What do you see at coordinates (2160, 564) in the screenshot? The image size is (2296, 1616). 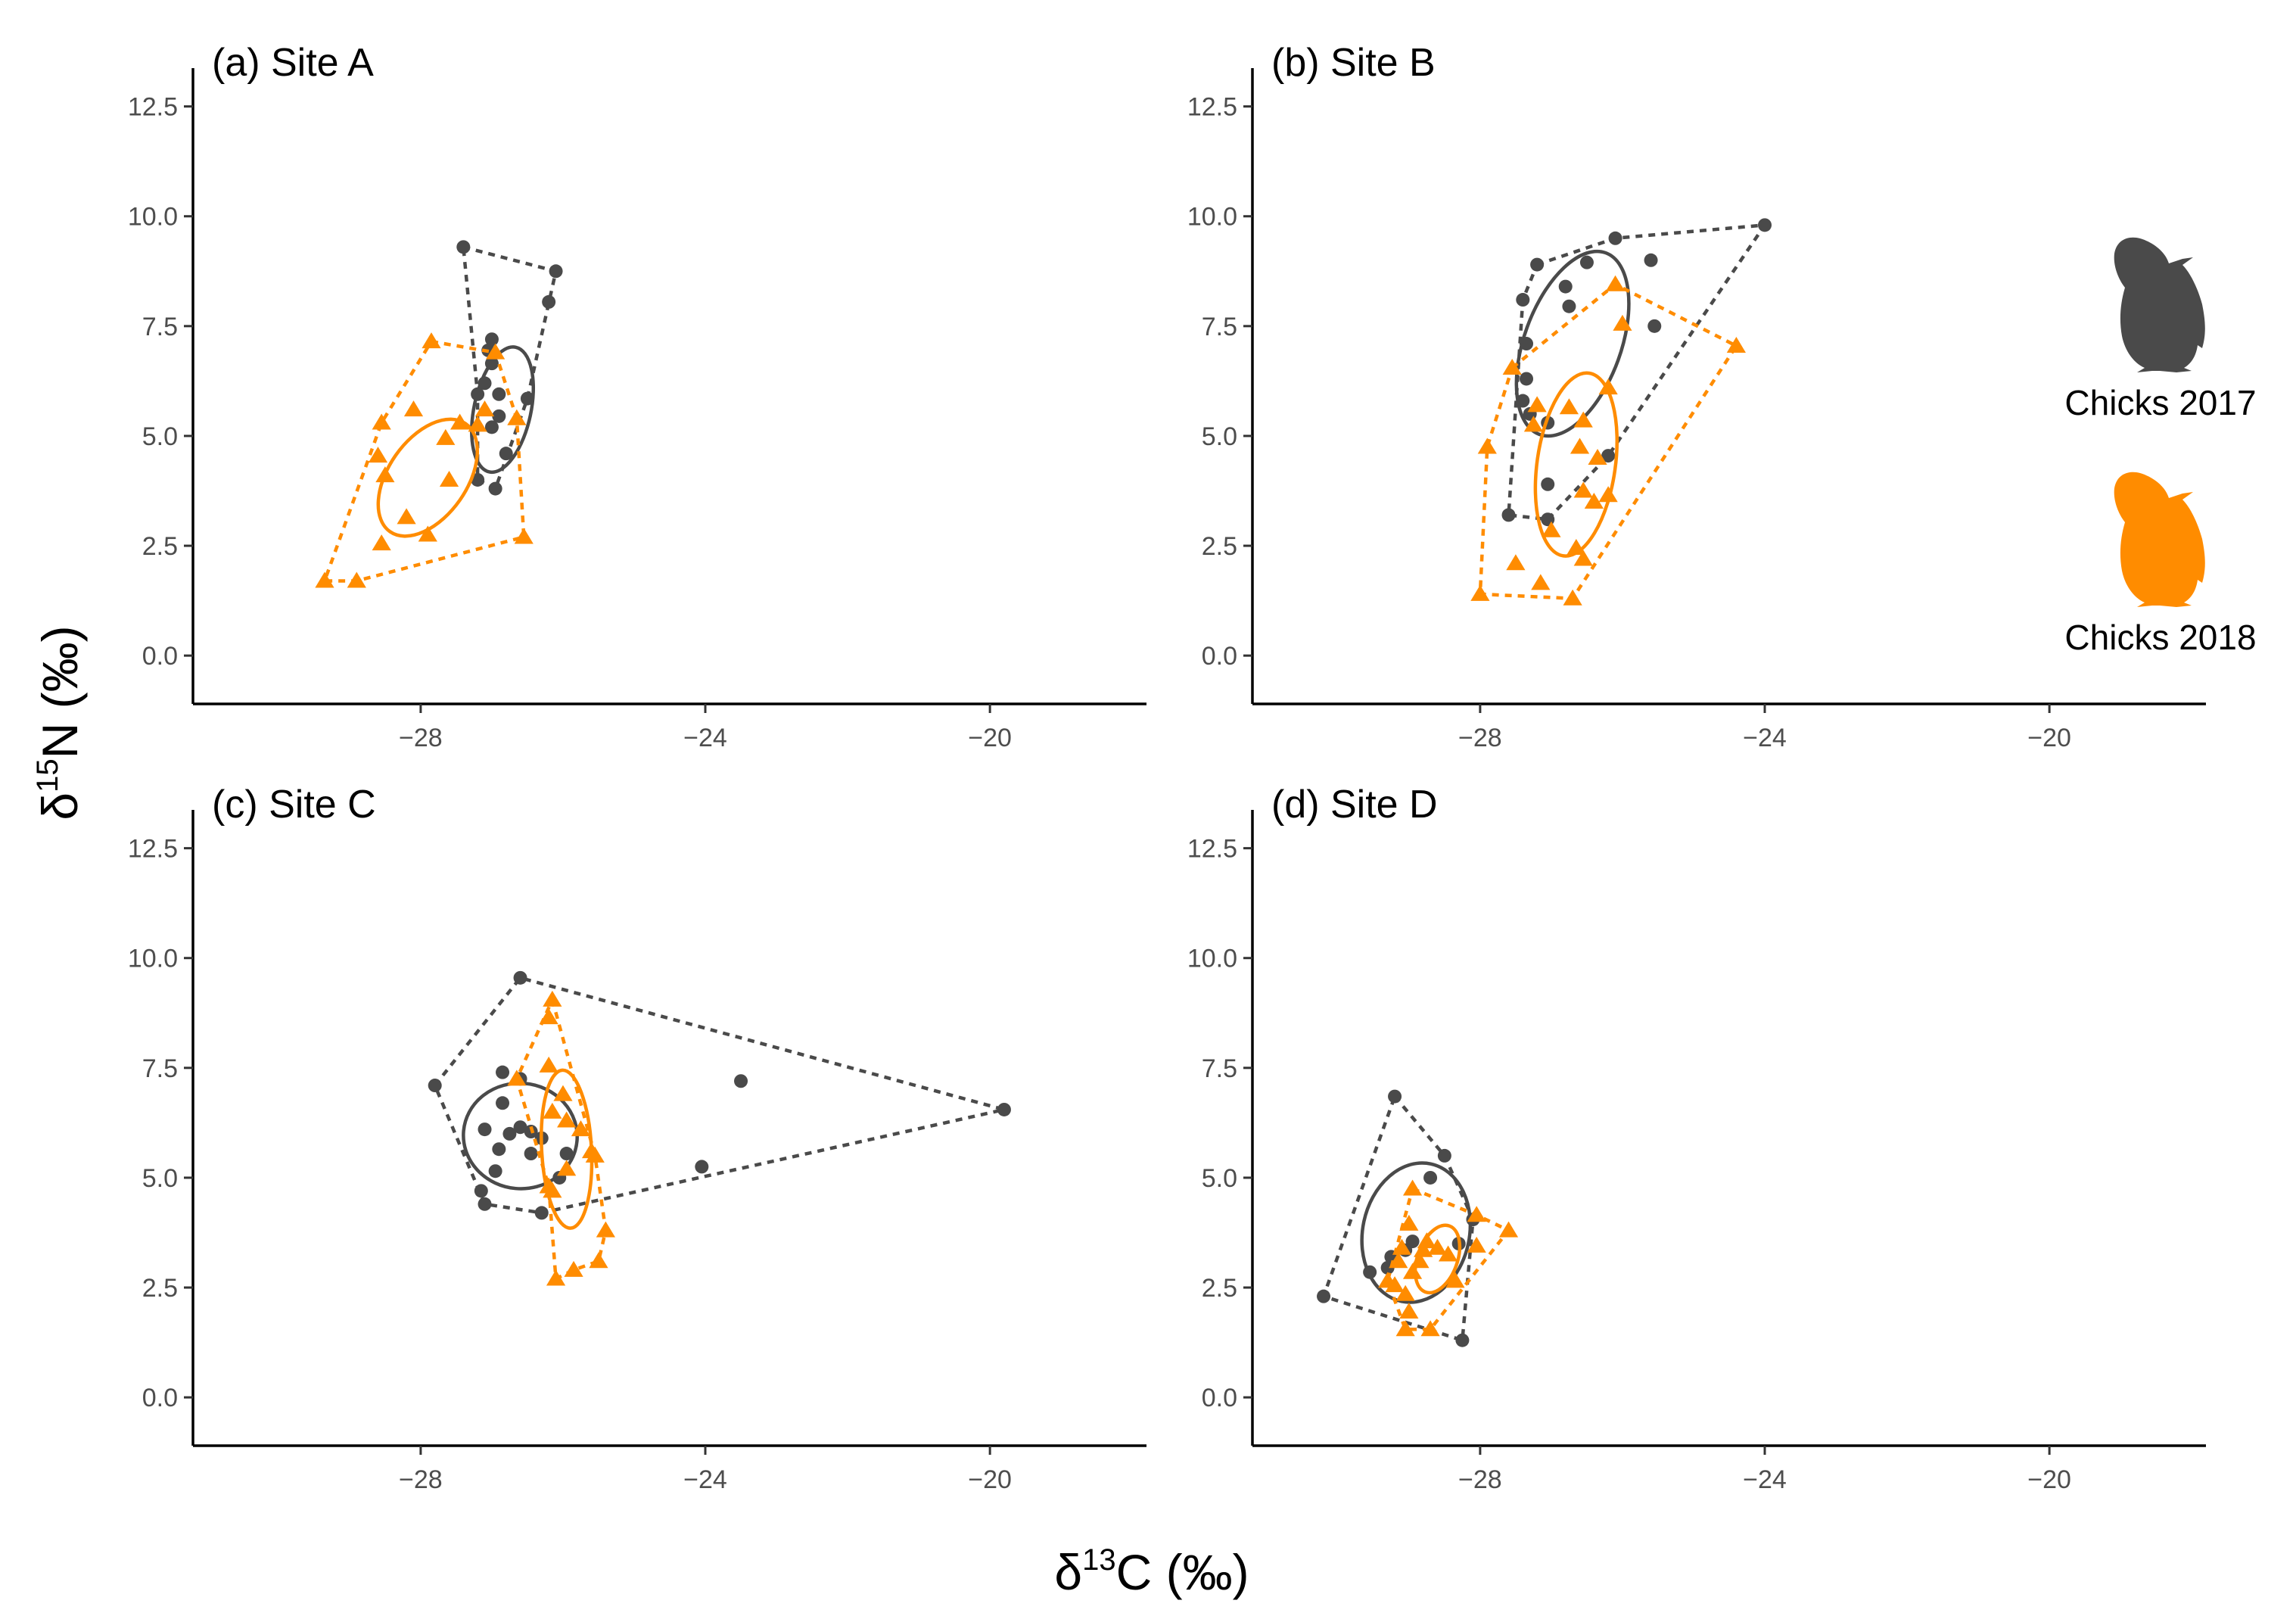 I see `legend-item-2018: Chicks 2018` at bounding box center [2160, 564].